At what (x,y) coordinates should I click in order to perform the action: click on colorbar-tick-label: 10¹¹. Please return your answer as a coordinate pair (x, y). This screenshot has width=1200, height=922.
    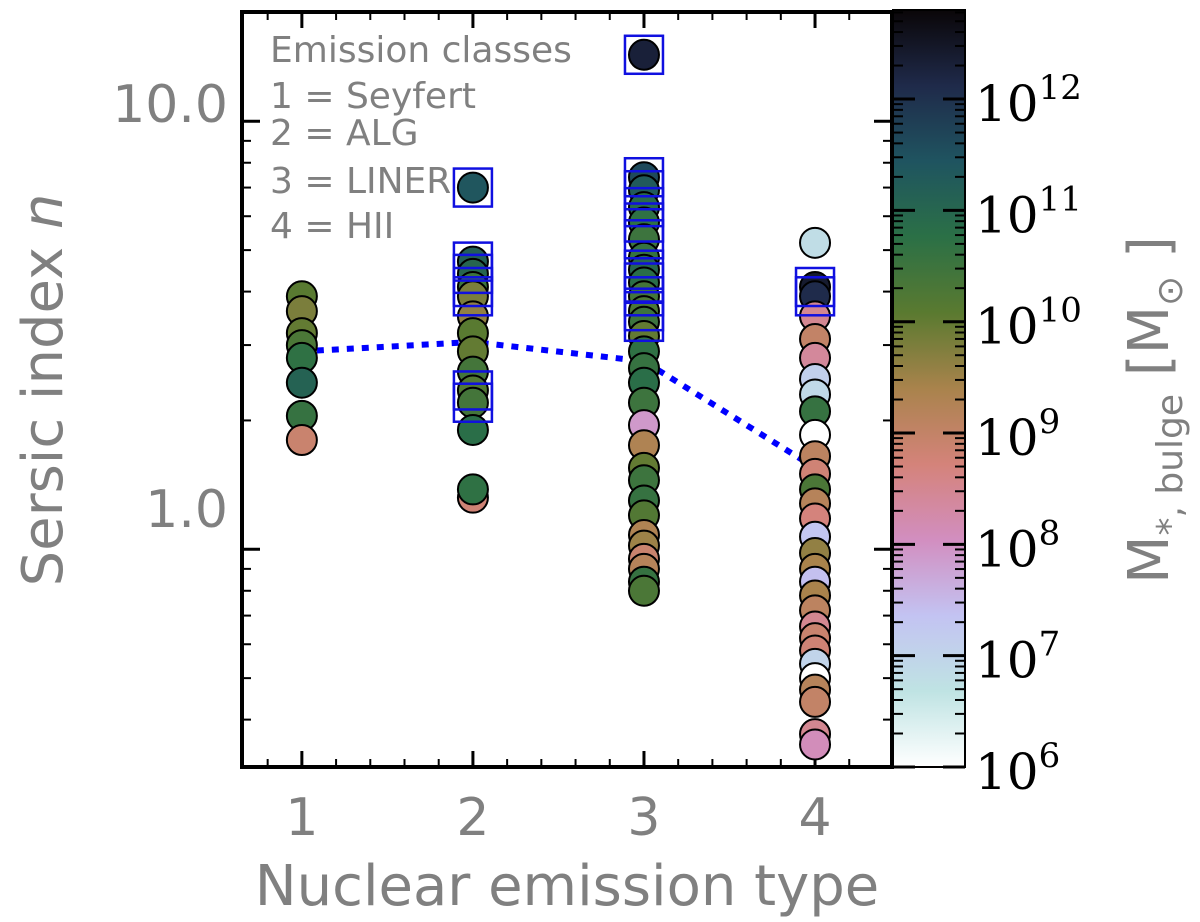
    Looking at the image, I should click on (1028, 211).